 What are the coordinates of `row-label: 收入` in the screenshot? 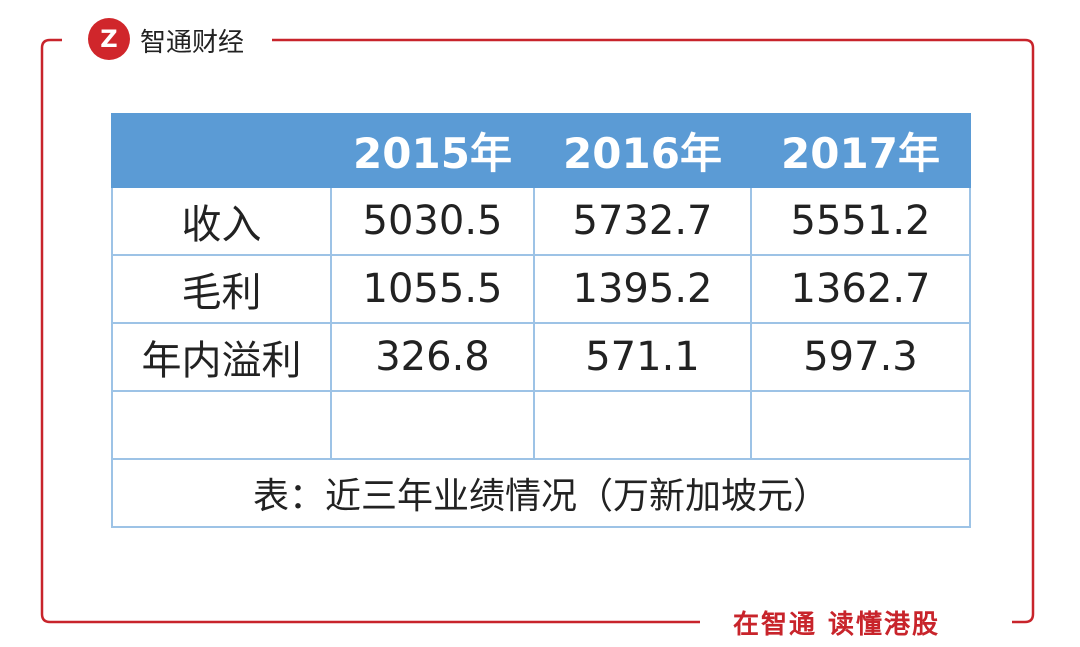 It's located at (221, 221).